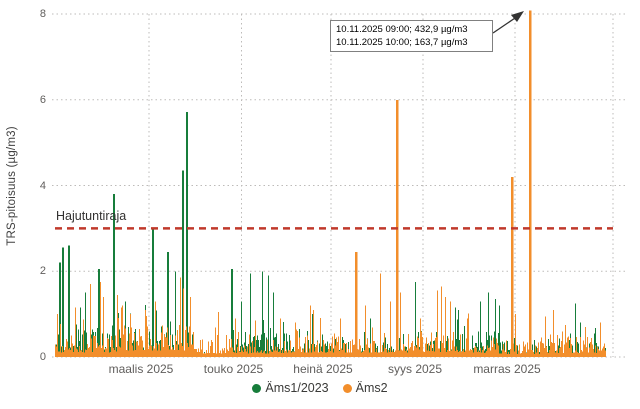  I want to click on annotation-line-1: 10.11.2025 09:00; 432,9 µg/m3, so click(402, 29).